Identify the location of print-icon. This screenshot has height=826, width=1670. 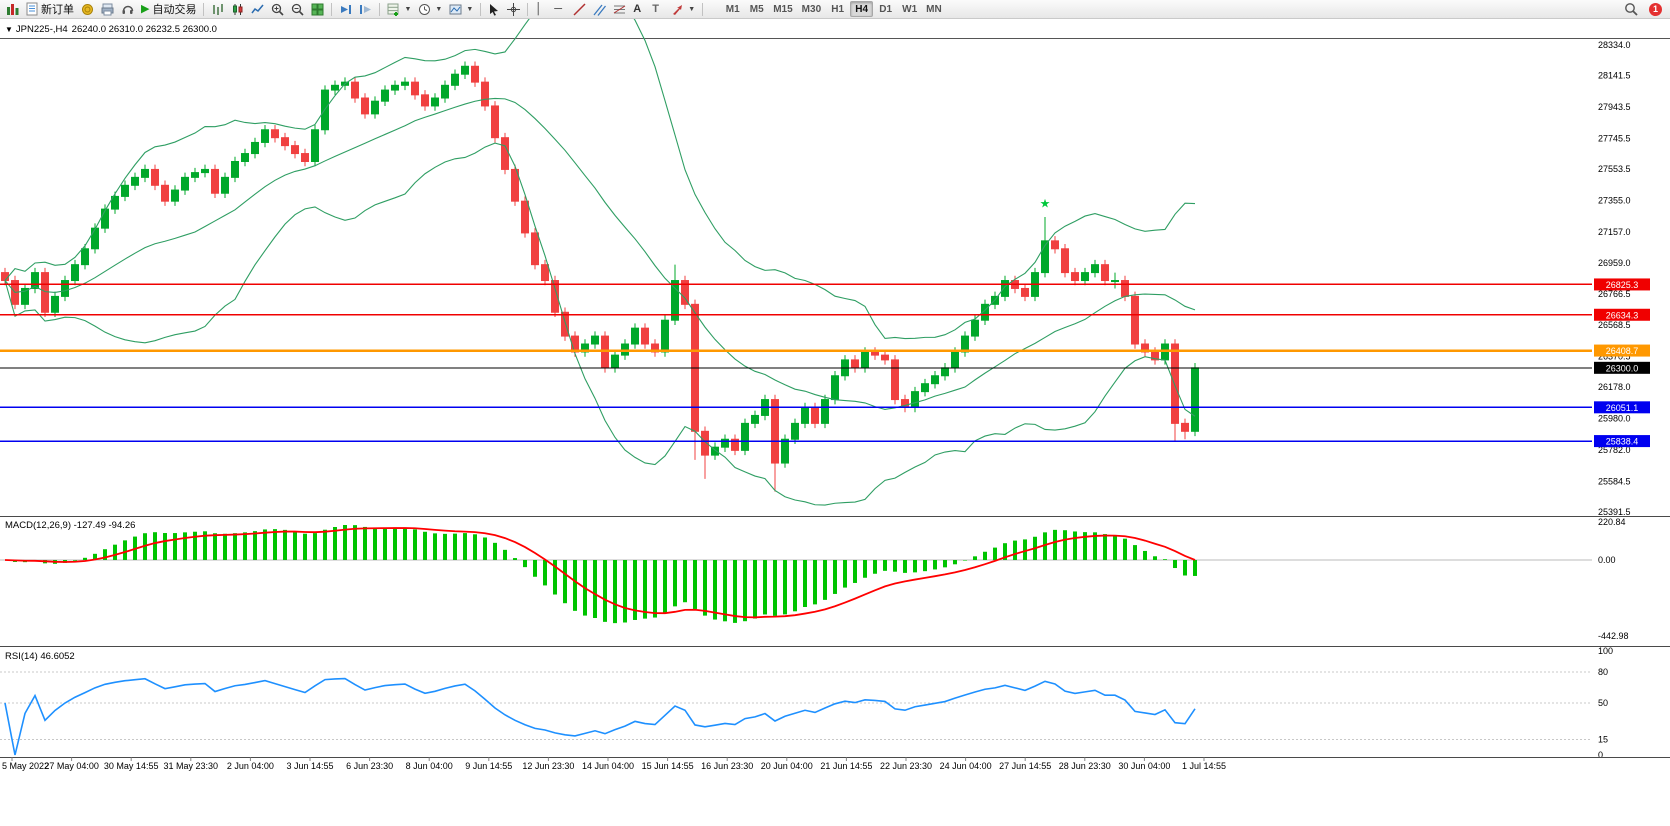
(107, 9).